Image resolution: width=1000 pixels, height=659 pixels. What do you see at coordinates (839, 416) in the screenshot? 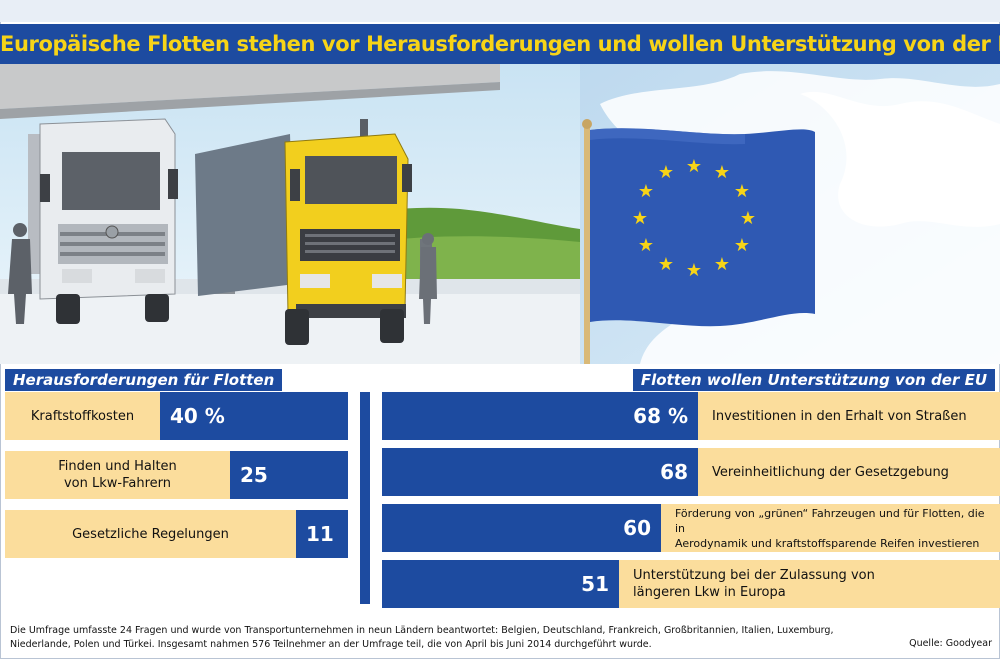
I see `right-row-label: Investitionen in den Erhalt von Straßen` at bounding box center [839, 416].